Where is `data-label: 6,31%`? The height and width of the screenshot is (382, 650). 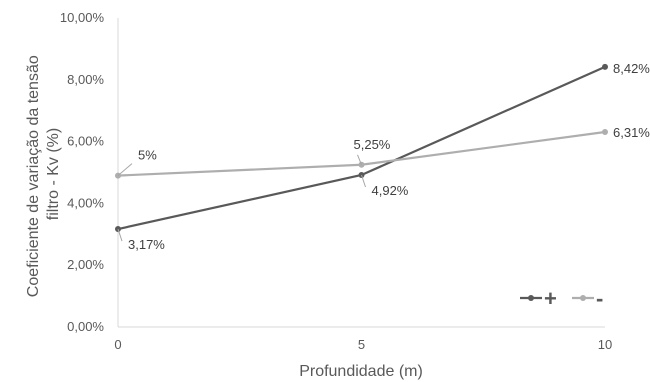 data-label: 6,31% is located at coordinates (631, 132).